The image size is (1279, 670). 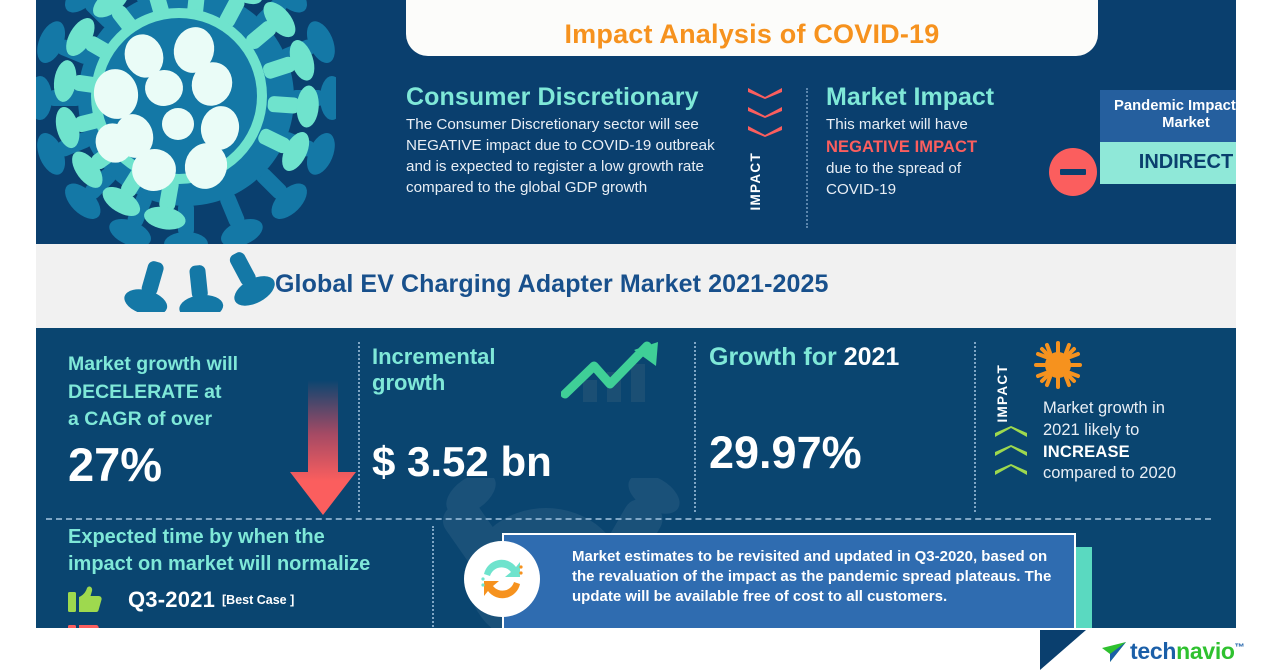 I want to click on paper-plane-icon, so click(x=1114, y=651).